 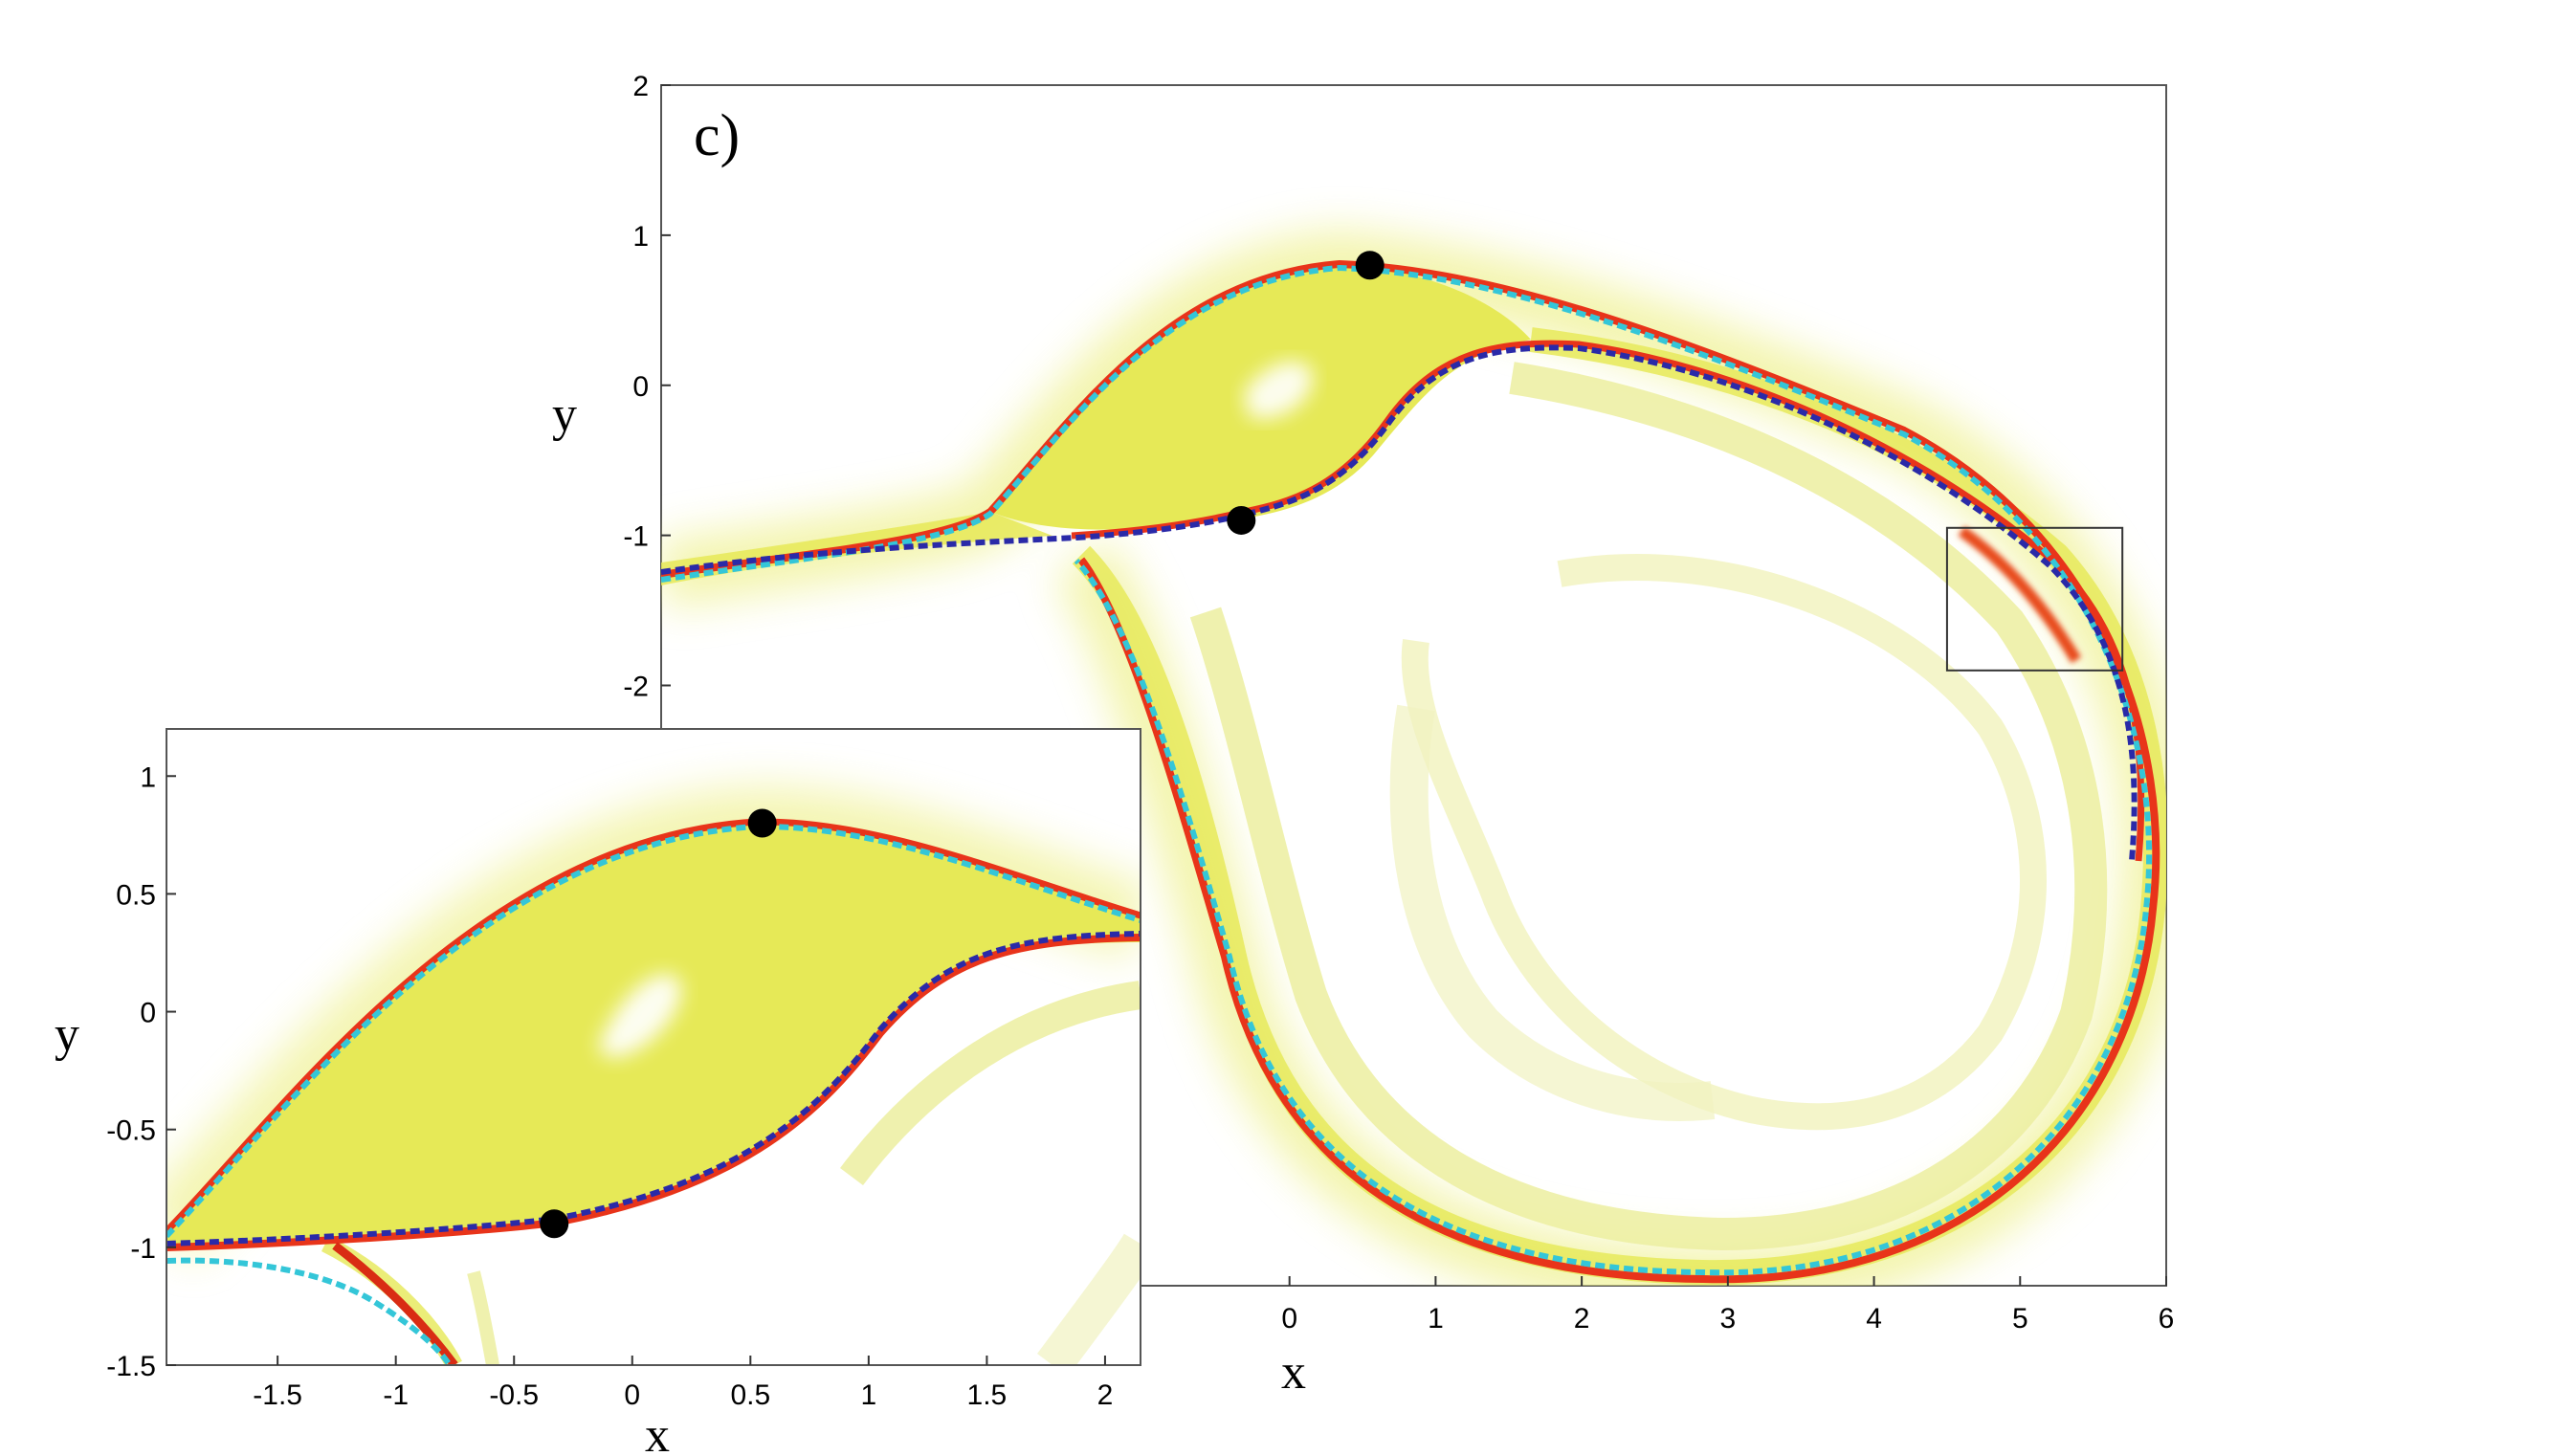 What do you see at coordinates (683, 1384) in the screenshot?
I see `inset-x-ticks: -1.5 -1 -0.5 0 0.5 1 1.5 2` at bounding box center [683, 1384].